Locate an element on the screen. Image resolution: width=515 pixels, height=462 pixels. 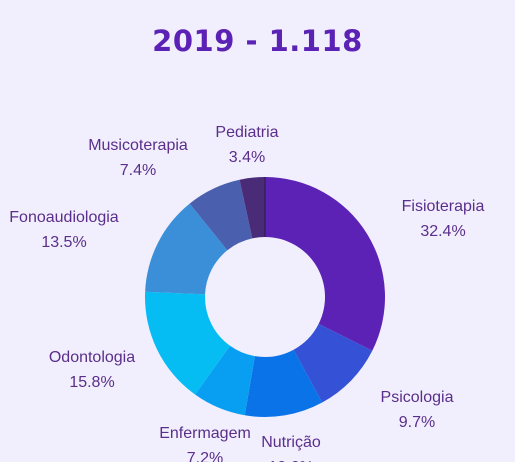
slice-fonoaudiologia is located at coordinates (186, 249).